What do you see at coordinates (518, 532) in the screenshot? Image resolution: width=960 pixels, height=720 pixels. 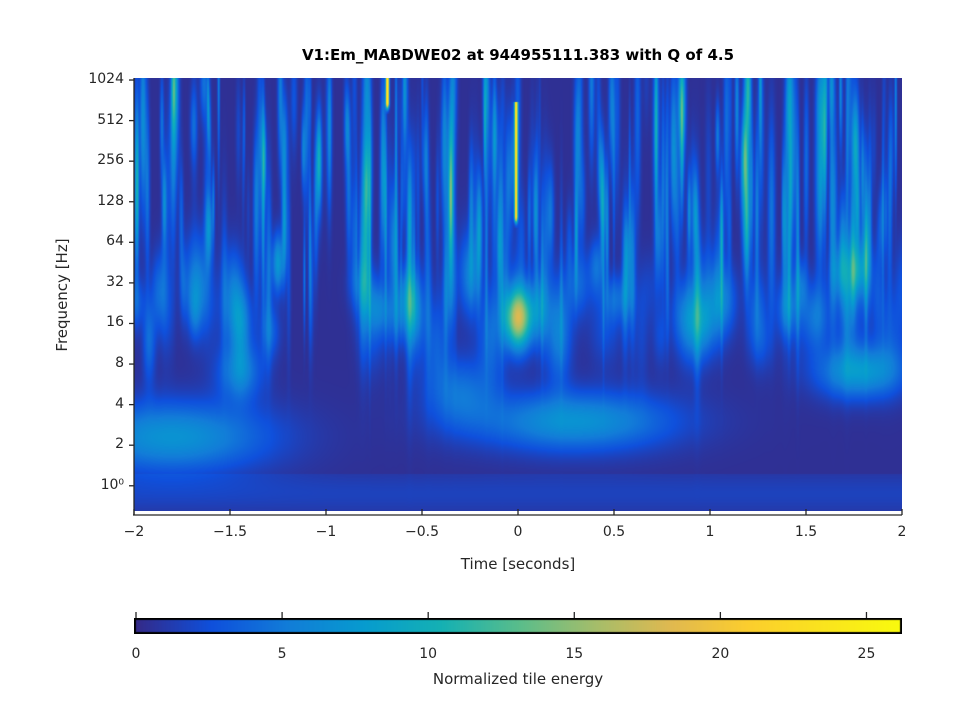 I see `x-tick-label: 0` at bounding box center [518, 532].